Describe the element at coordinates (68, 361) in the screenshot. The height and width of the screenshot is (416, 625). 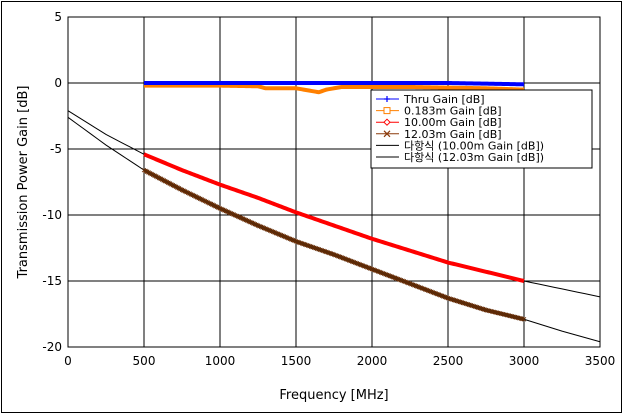
I see `x-tick-label: 0` at that location.